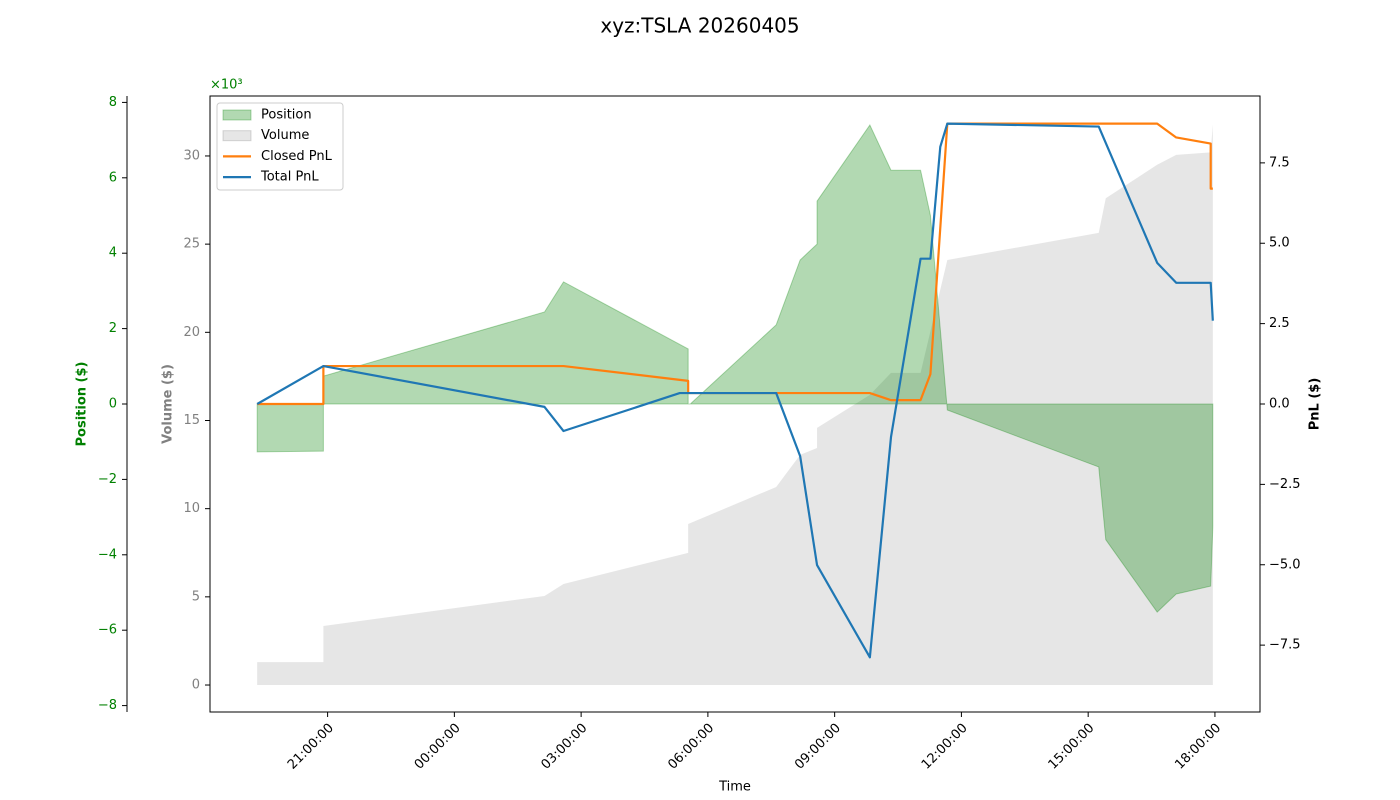  I want to click on y-tick-label: 6, so click(113, 177).